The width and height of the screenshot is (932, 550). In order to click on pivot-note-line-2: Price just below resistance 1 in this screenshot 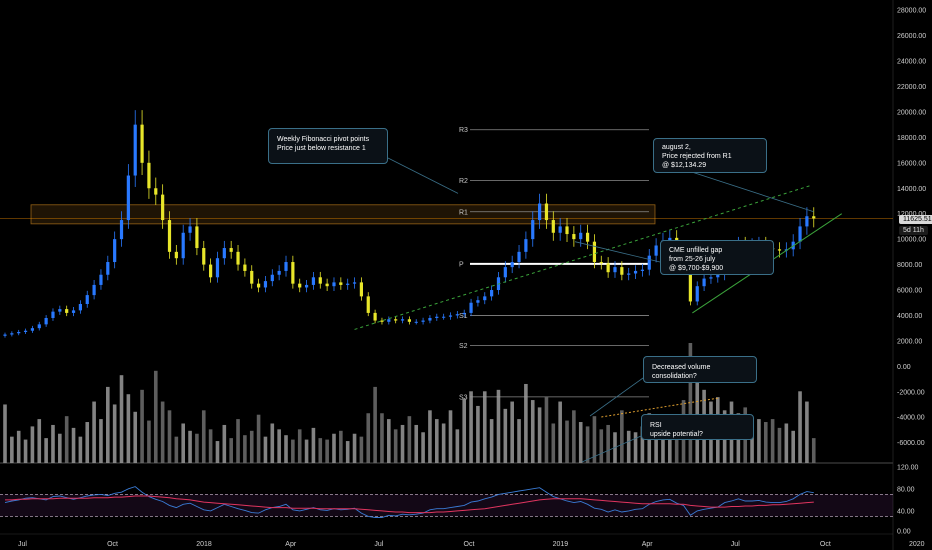, I will do `click(321, 148)`.